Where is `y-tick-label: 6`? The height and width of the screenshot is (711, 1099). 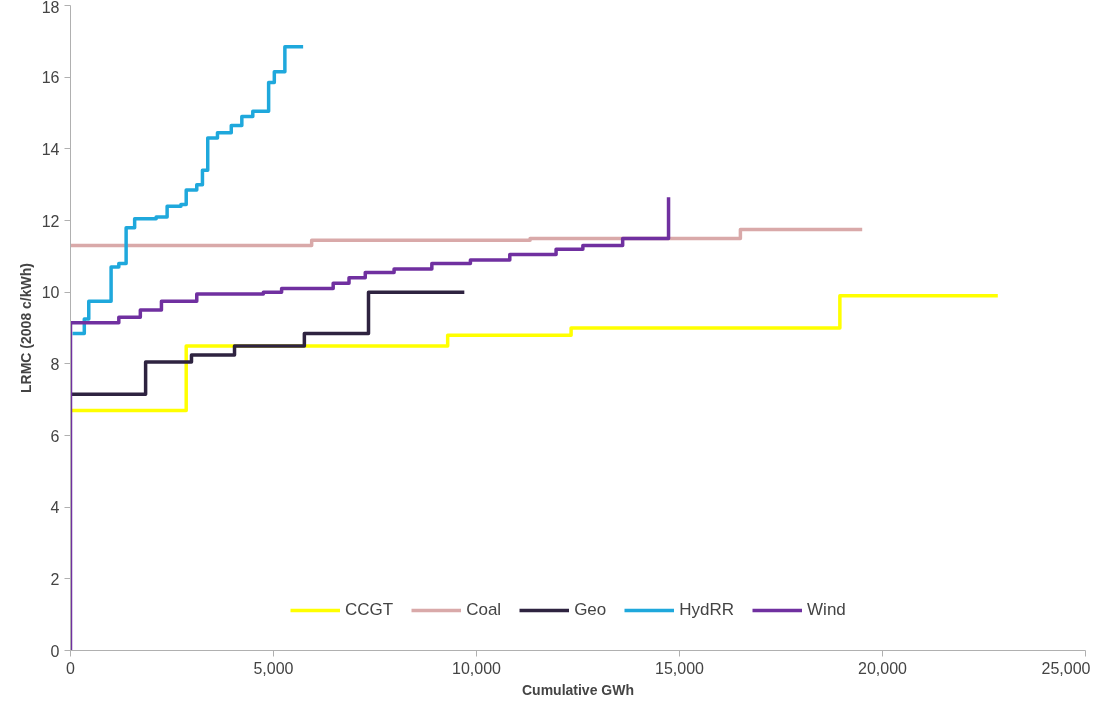 y-tick-label: 6 is located at coordinates (55, 436).